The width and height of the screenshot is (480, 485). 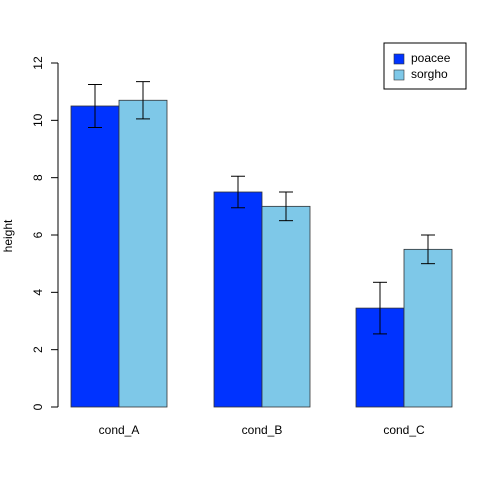 I want to click on x-axis-labels: cond_A cond_B cond_C, so click(x=262, y=430).